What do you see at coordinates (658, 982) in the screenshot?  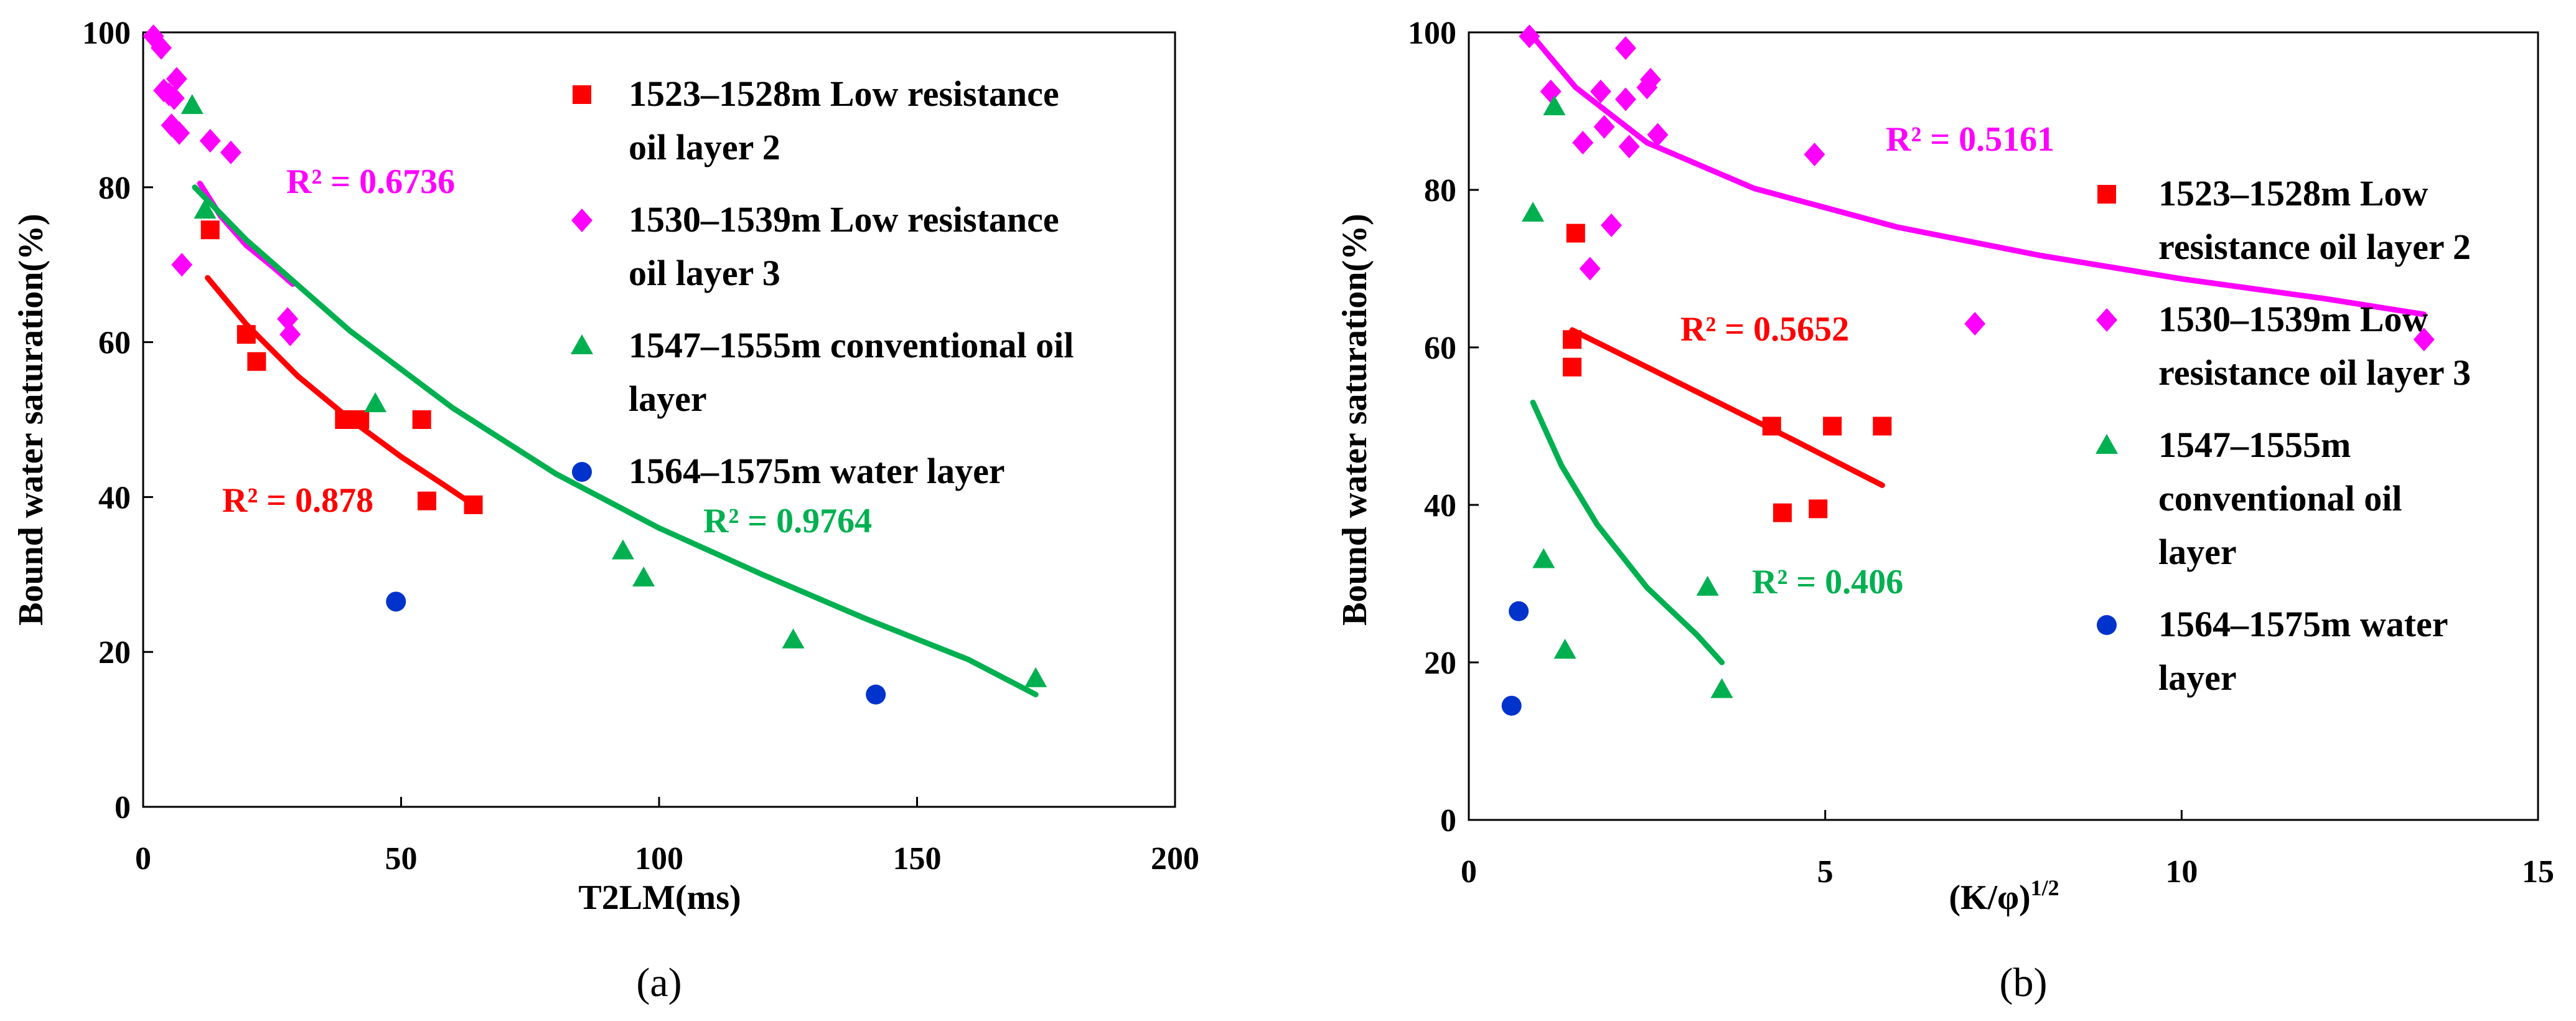 I see `panel-label: (a)` at bounding box center [658, 982].